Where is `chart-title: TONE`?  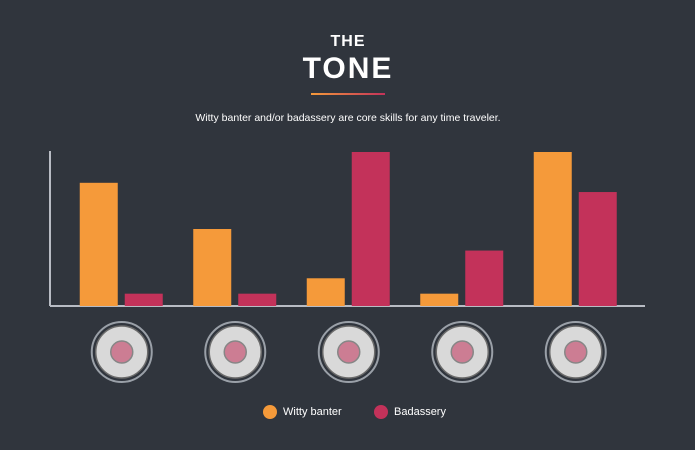 chart-title: TONE is located at coordinates (348, 68).